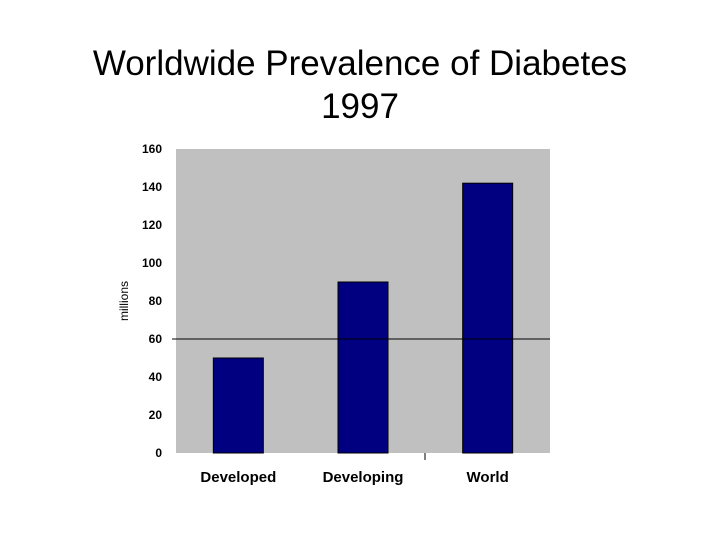 Image resolution: width=720 pixels, height=540 pixels. I want to click on y-tick-label-80: 80, so click(156, 301).